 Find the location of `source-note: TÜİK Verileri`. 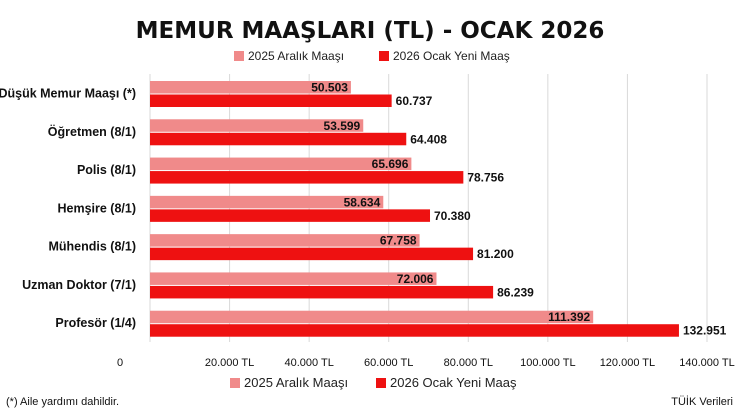

source-note: TÜİK Verileri is located at coordinates (702, 401).